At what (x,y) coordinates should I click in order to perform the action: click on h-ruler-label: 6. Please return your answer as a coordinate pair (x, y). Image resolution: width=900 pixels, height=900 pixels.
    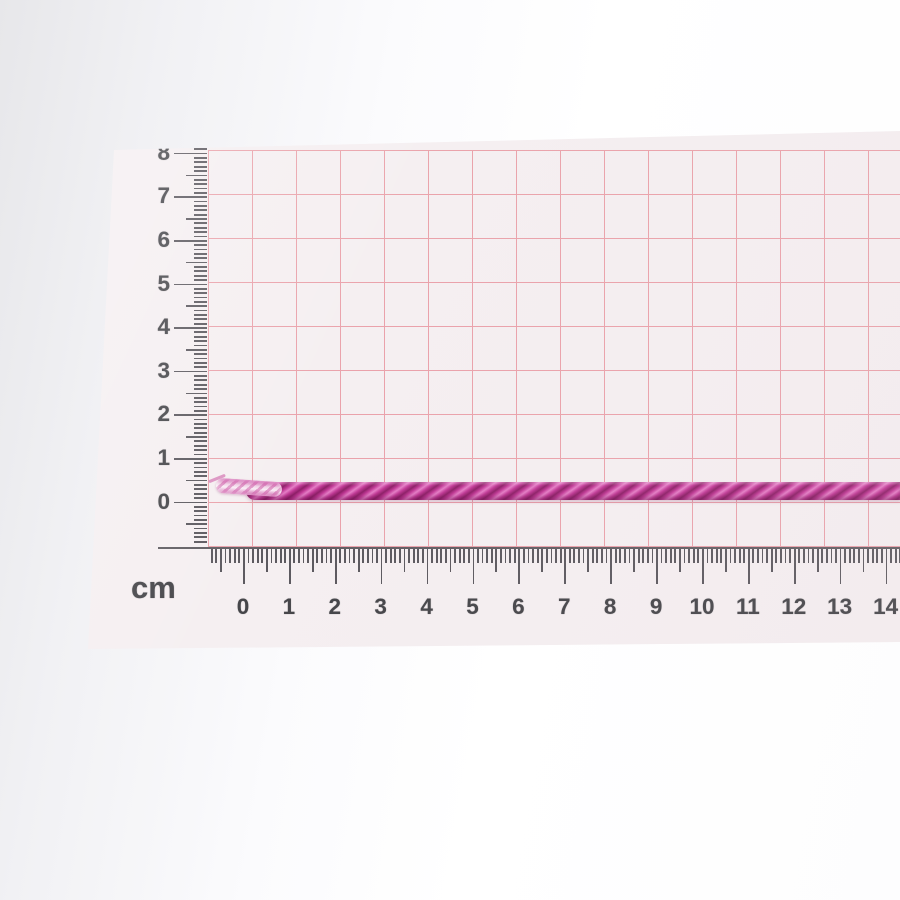
    Looking at the image, I should click on (518, 607).